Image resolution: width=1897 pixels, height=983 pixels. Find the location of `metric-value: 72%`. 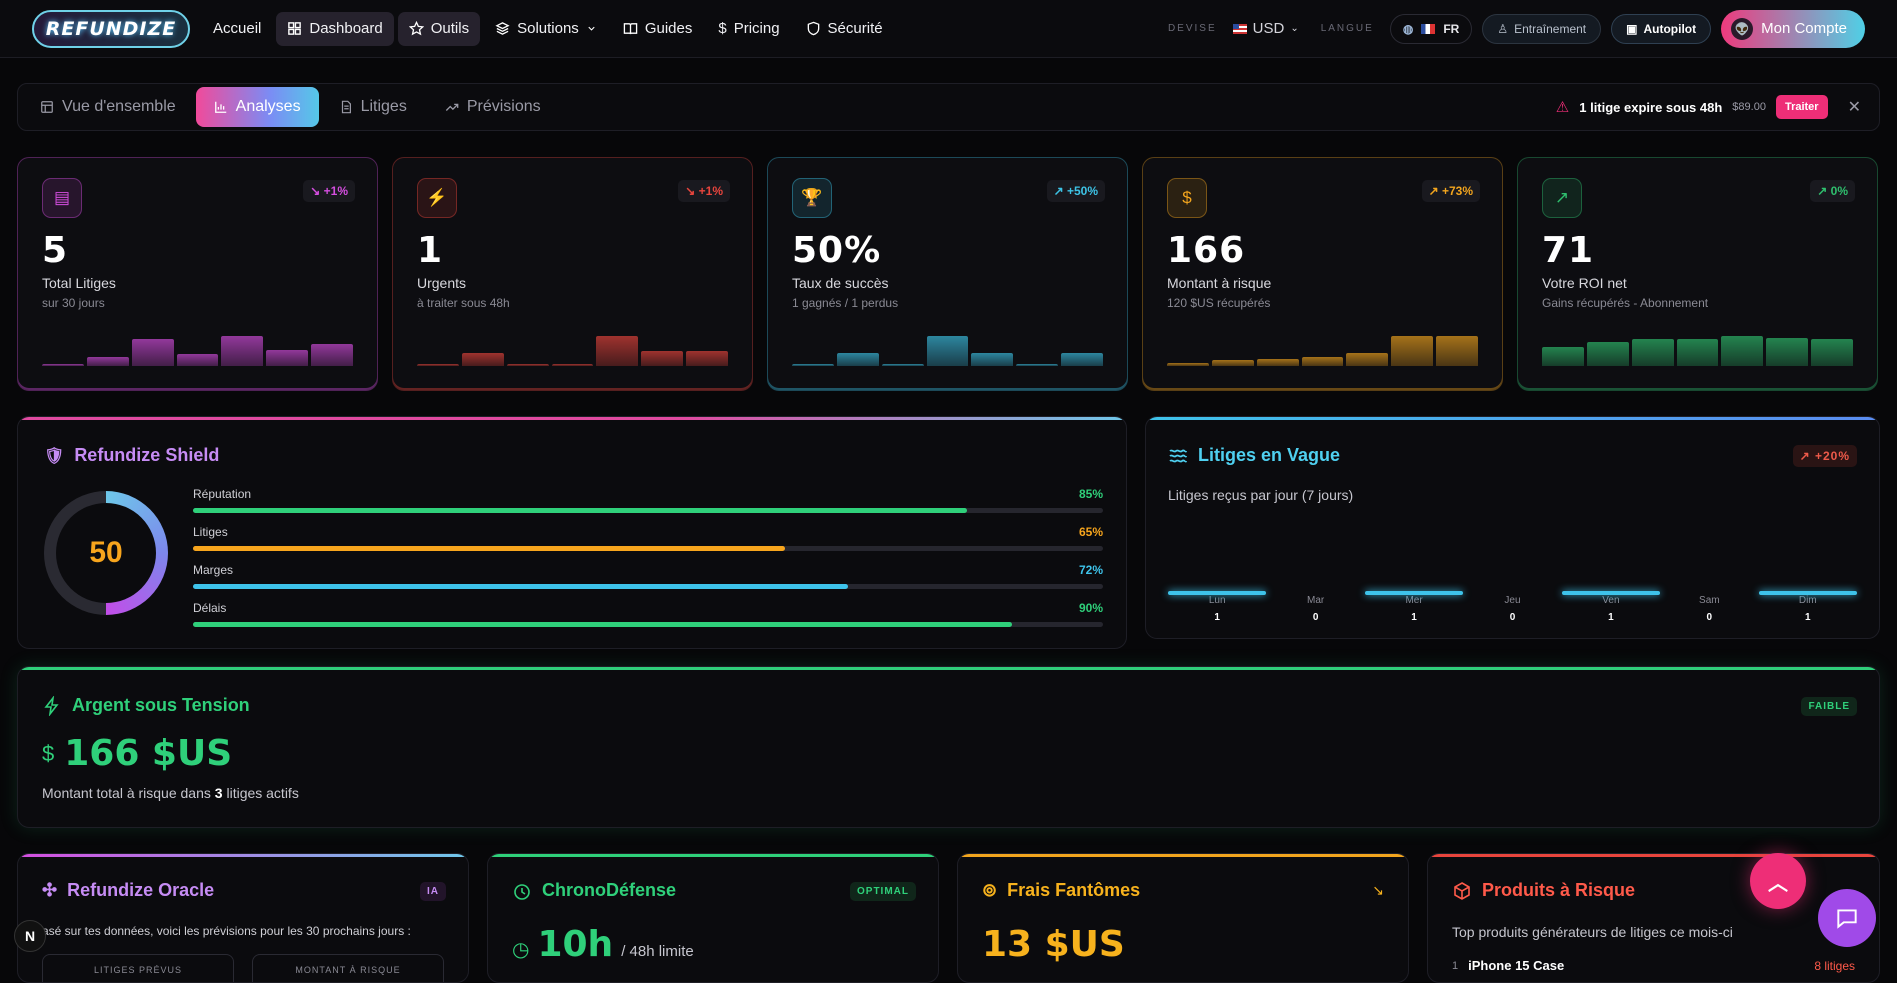

metric-value: 72% is located at coordinates (1090, 570).